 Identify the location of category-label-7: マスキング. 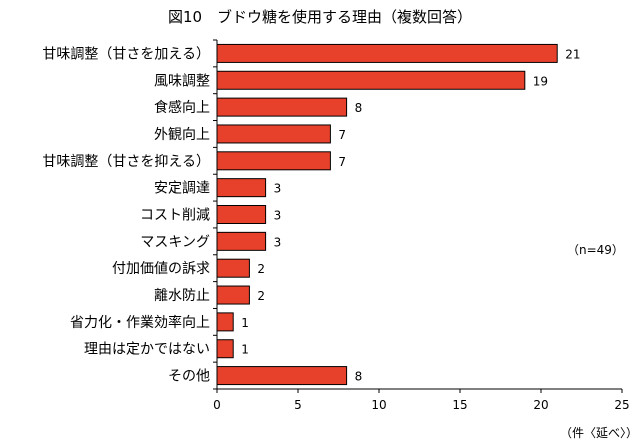
(175, 242).